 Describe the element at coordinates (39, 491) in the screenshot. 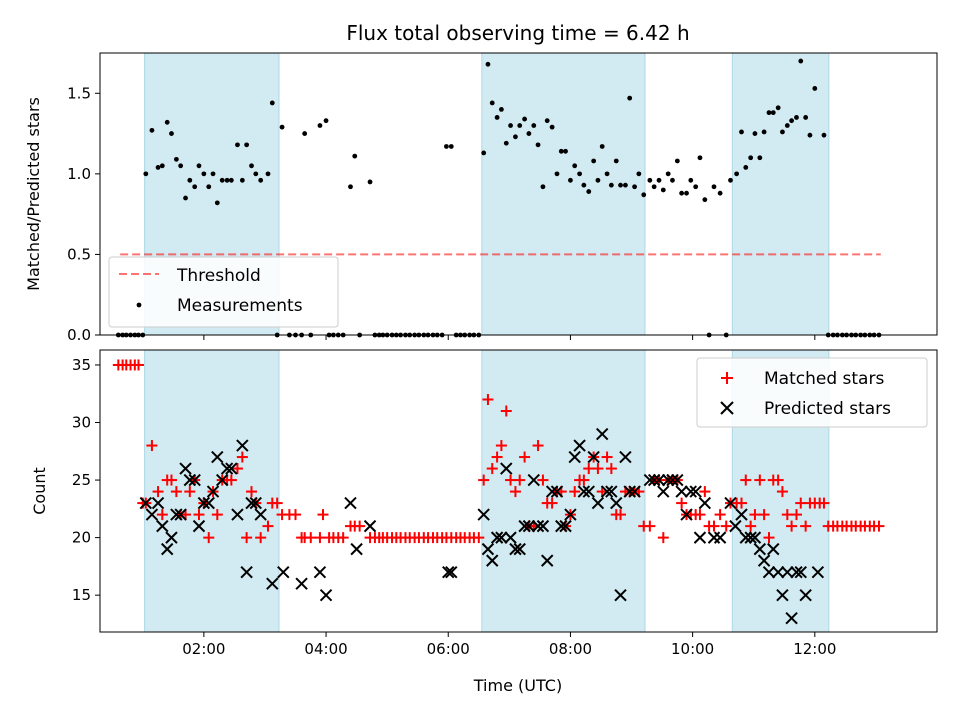

I see `bottom-y-axis-label: Count` at that location.